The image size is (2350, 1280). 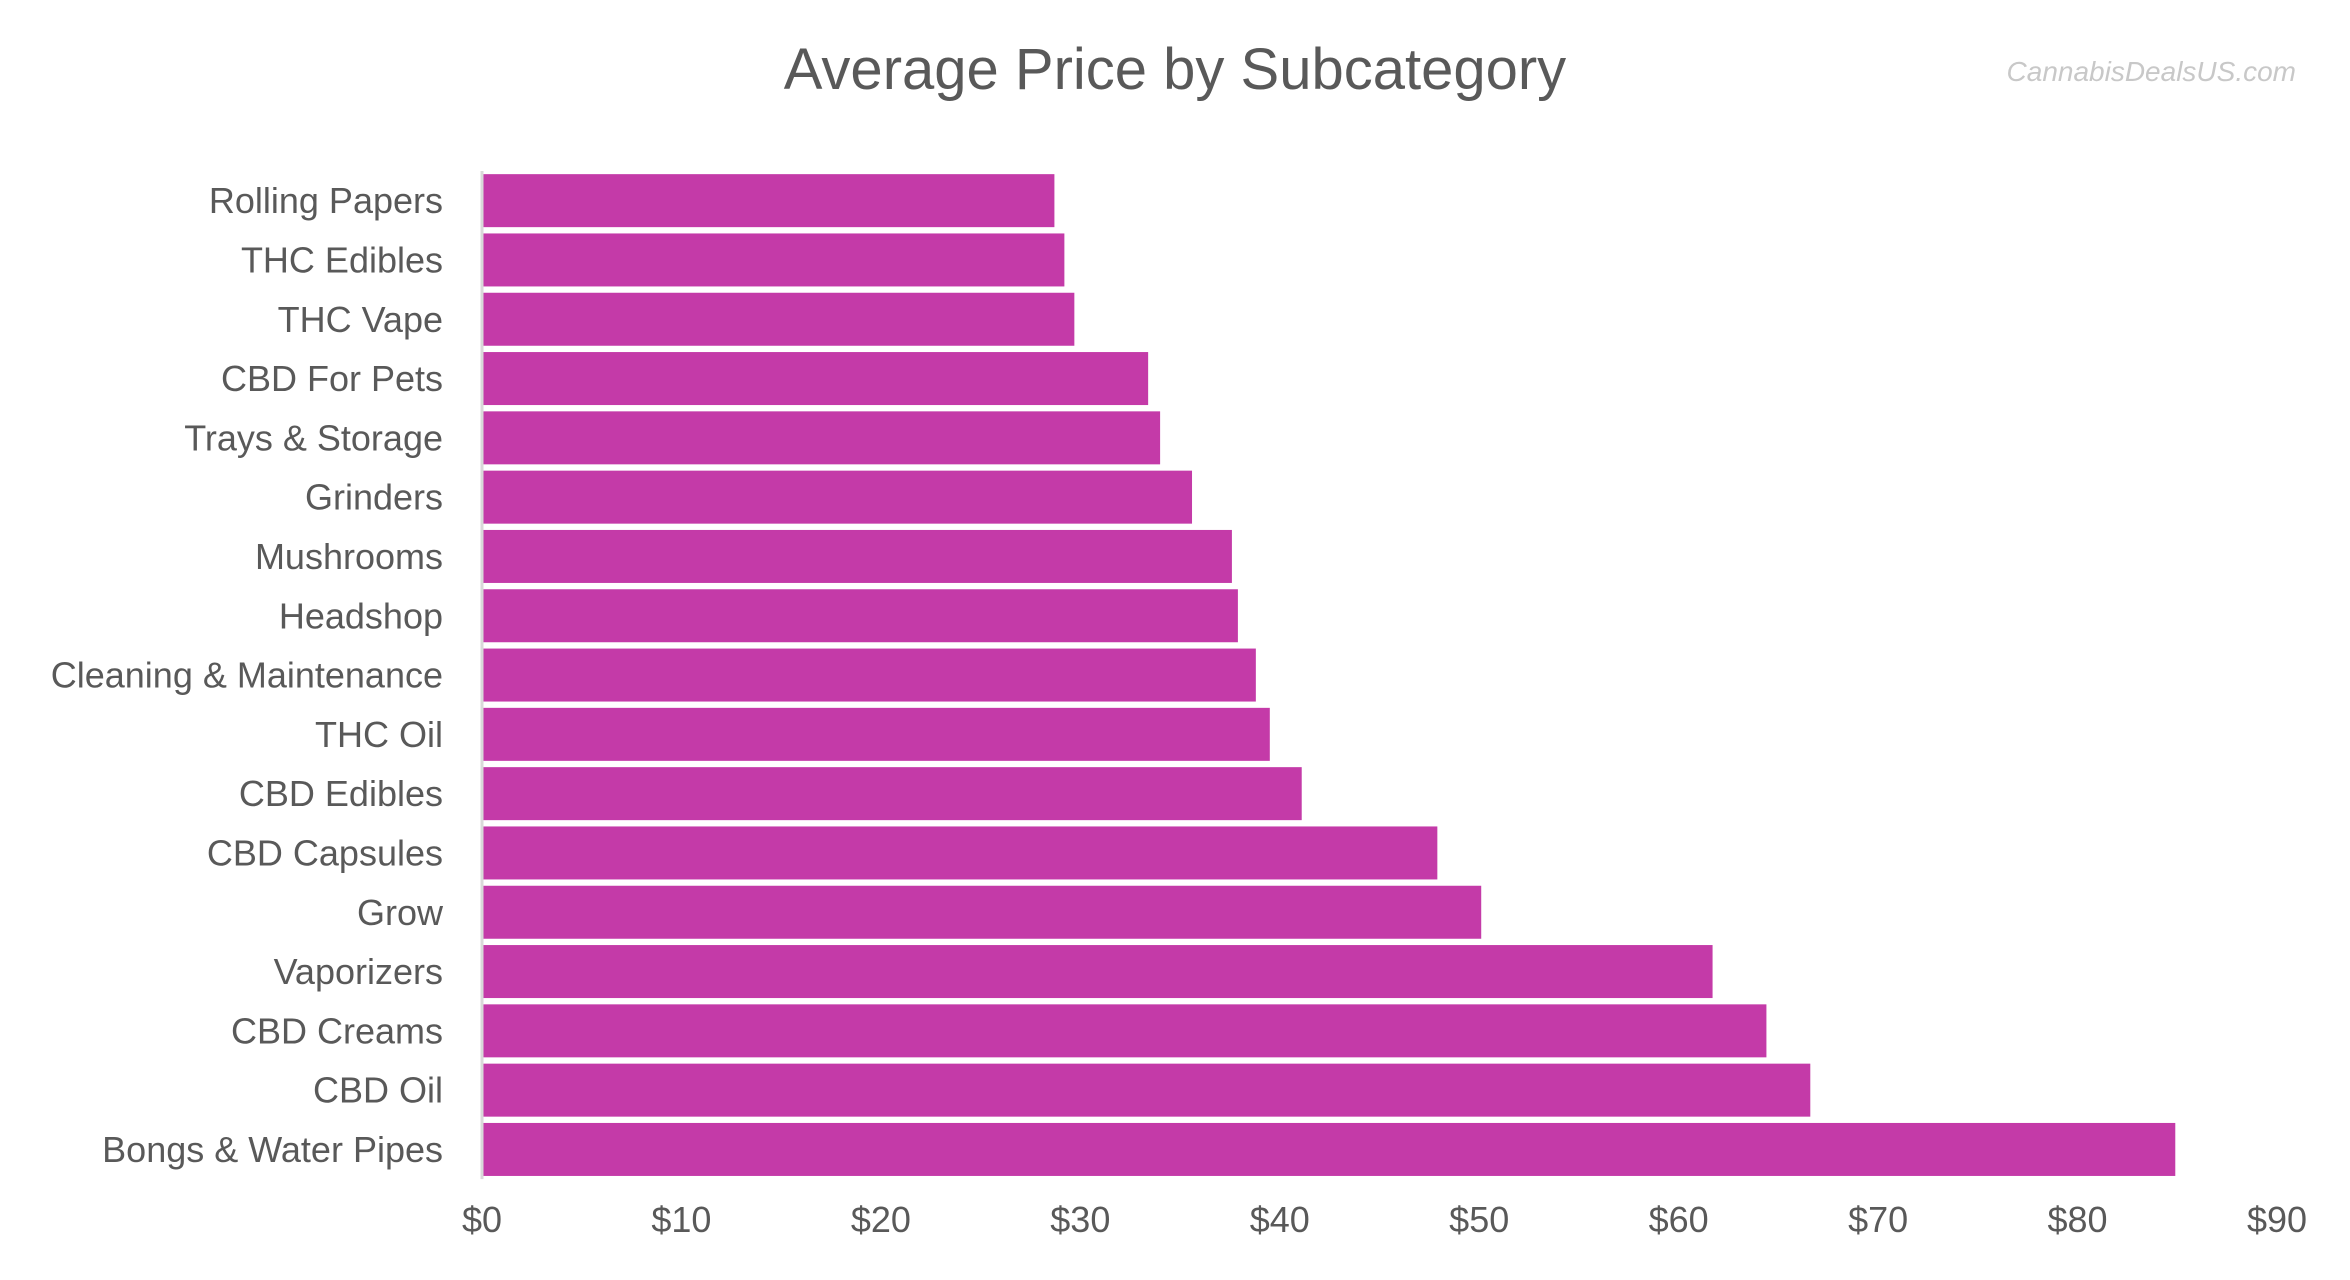 I want to click on category-label-12: Grow, so click(x=400, y=912).